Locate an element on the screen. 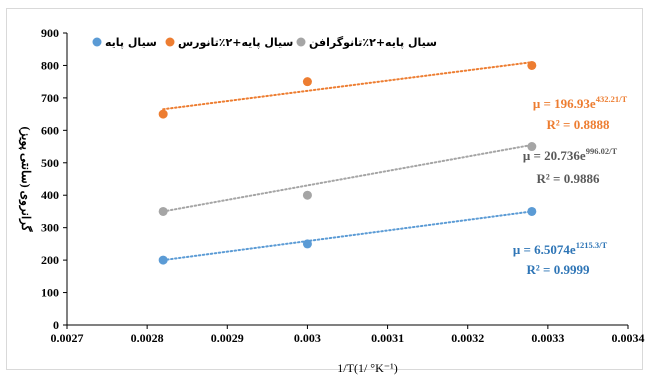 The image size is (649, 377). y-axis-title: گرانروی (سانتی پویز) is located at coordinates (26, 179).